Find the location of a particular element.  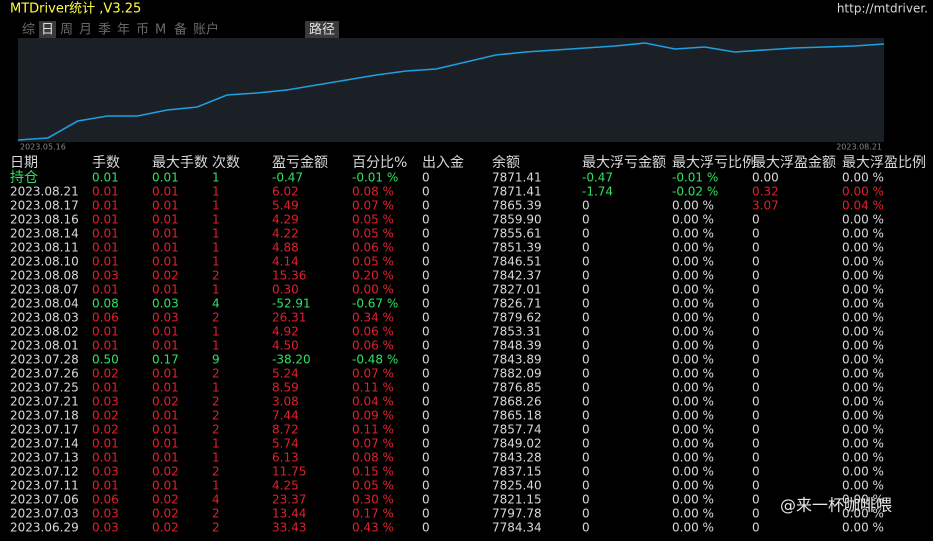

table-cell: 4.50 is located at coordinates (285, 346).